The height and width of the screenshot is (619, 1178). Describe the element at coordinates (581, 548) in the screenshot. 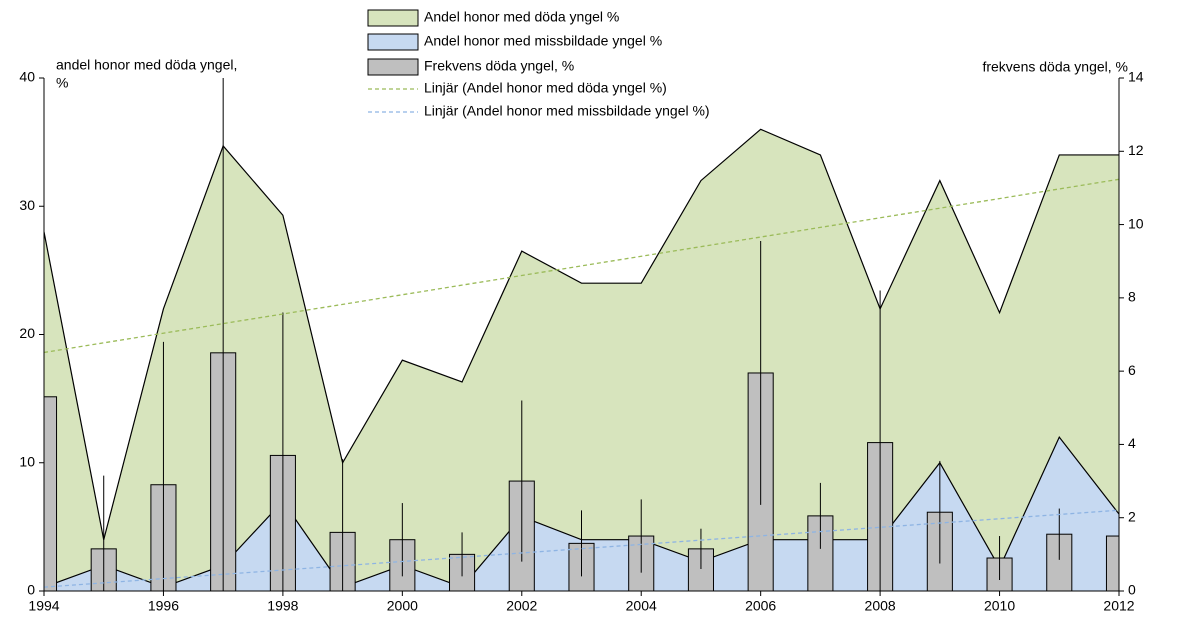

I see `trend-line` at that location.